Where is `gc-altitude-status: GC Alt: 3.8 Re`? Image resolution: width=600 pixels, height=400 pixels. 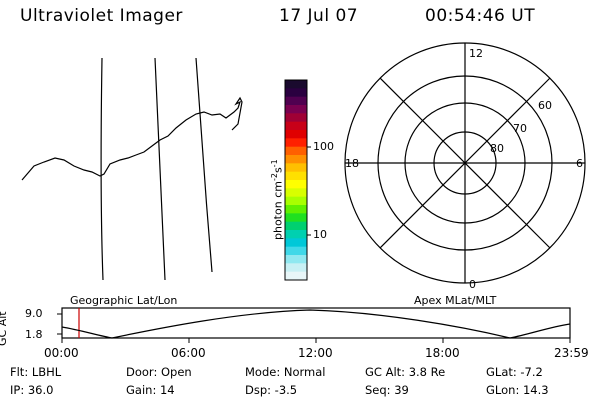
gc-altitude-status: GC Alt: 3.8 Re is located at coordinates (405, 372).